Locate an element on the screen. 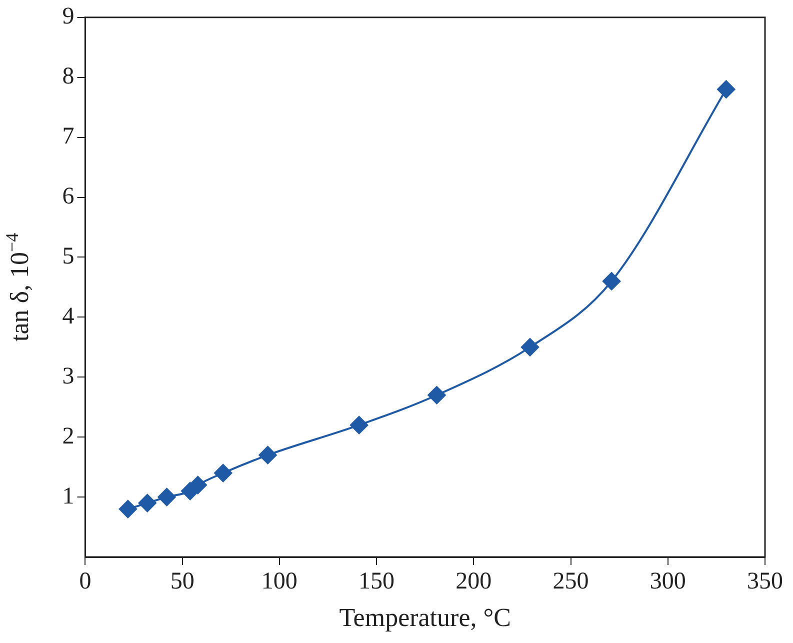 Image resolution: width=793 pixels, height=643 pixels. x-tick-label: 50 is located at coordinates (182, 581).